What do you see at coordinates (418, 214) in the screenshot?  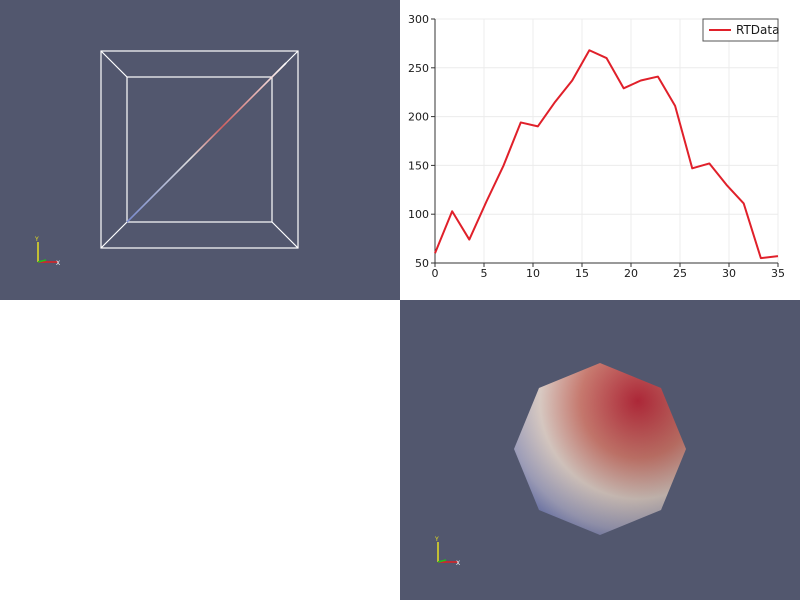 I see `y-tick-label: 100` at bounding box center [418, 214].